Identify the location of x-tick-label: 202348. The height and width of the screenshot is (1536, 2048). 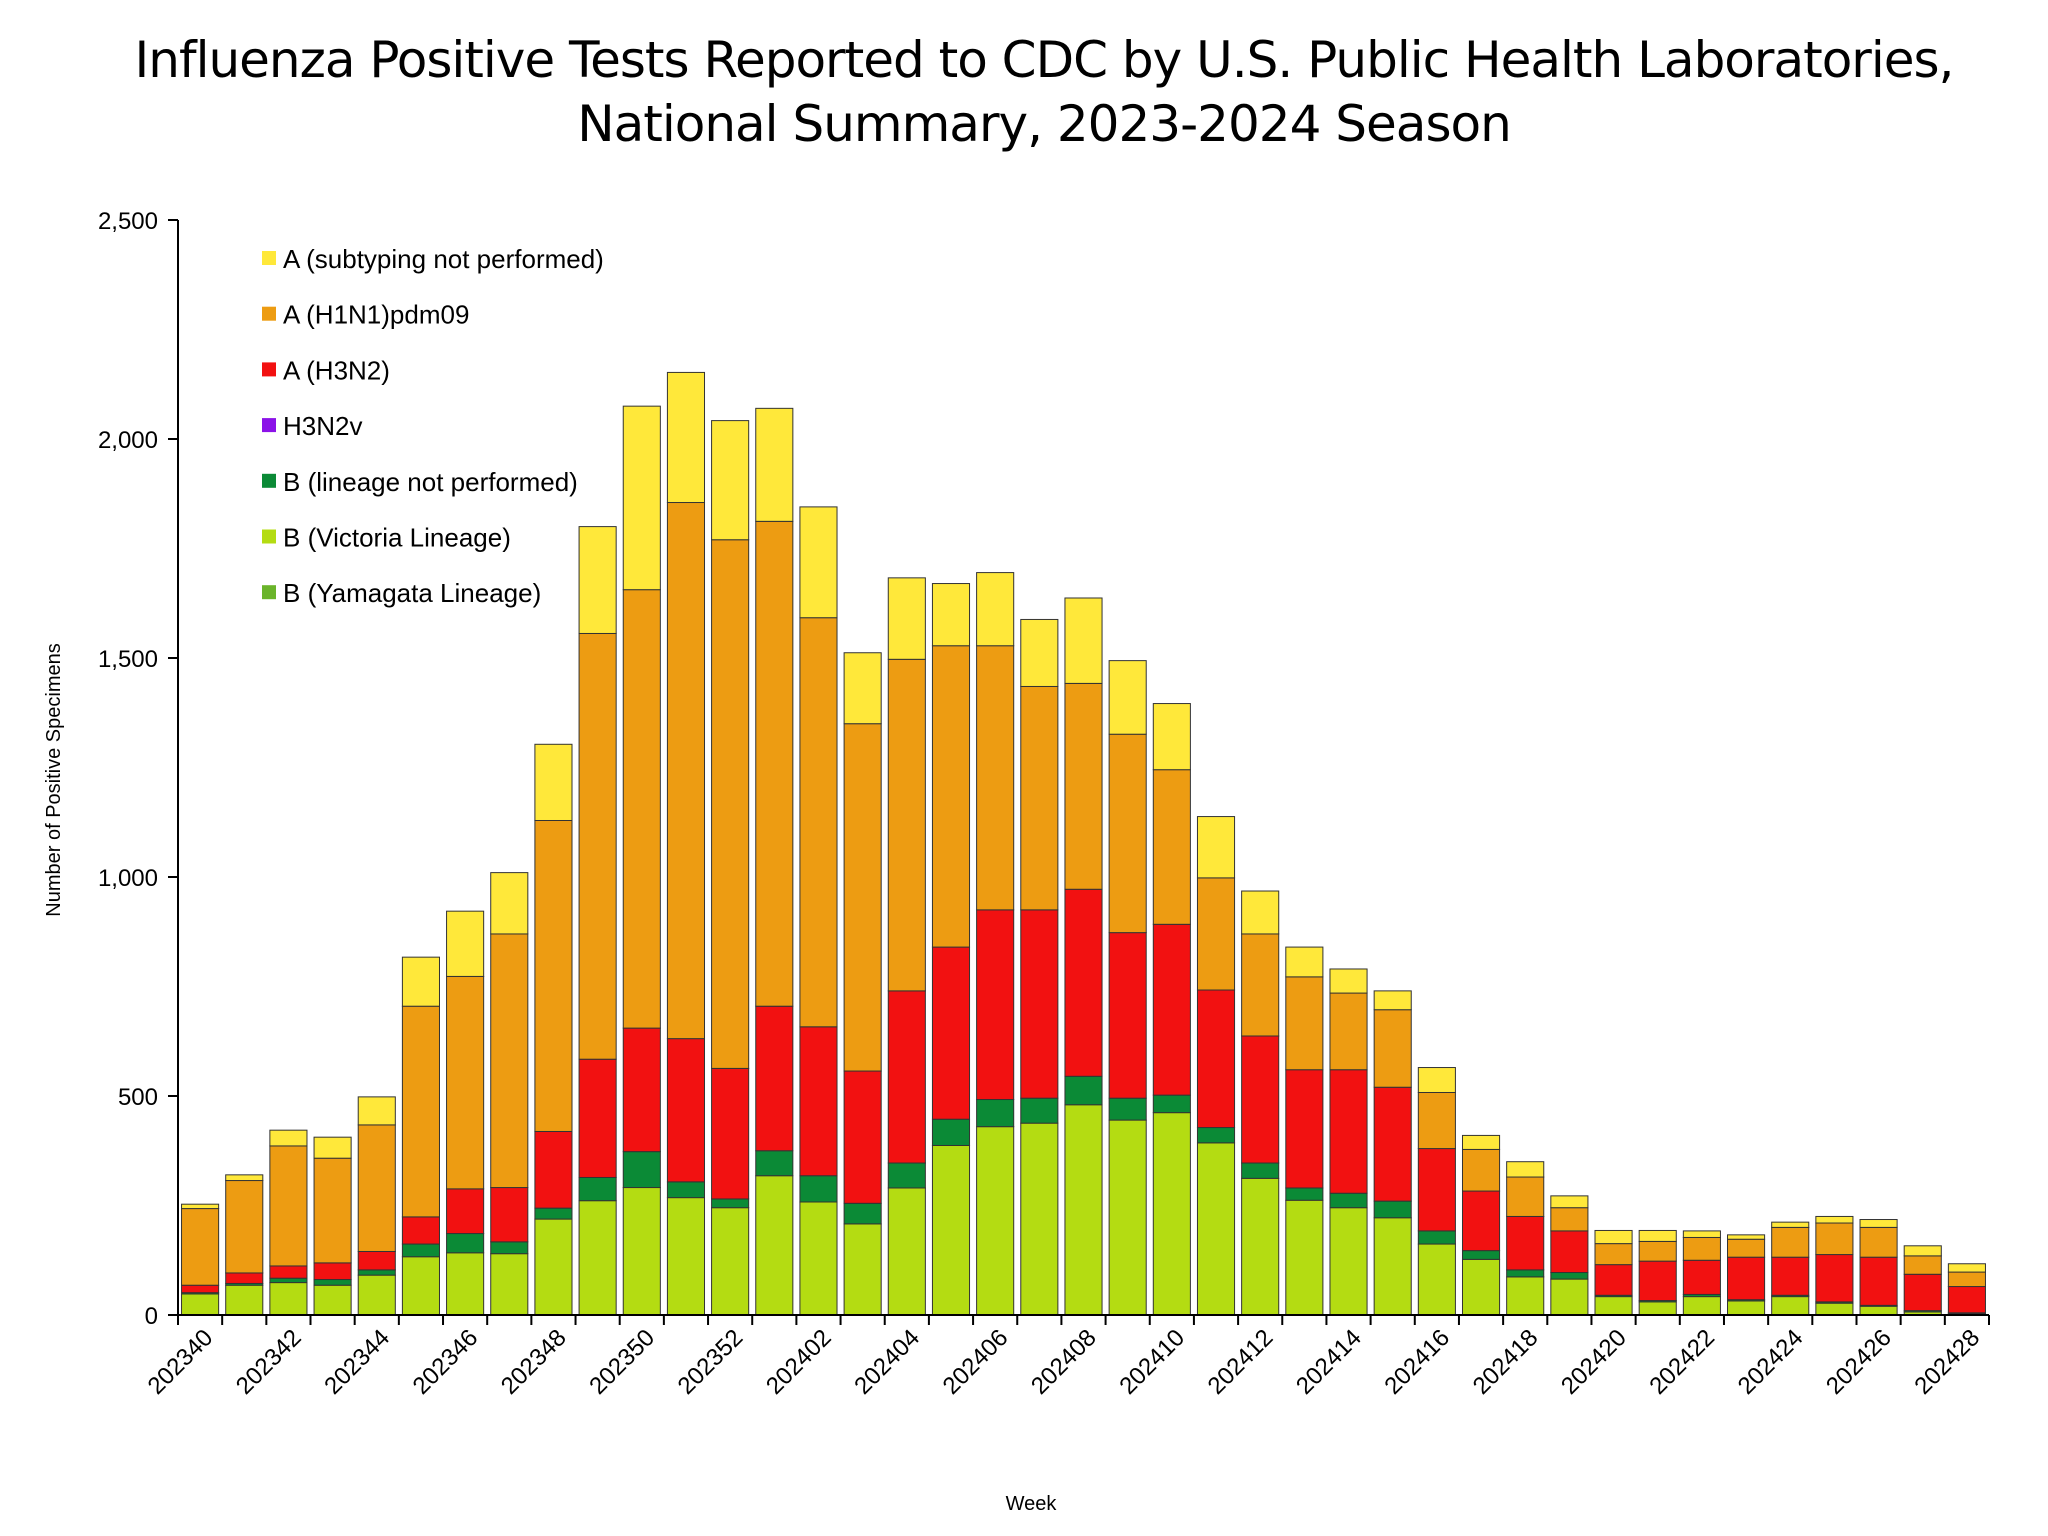
(534, 1362).